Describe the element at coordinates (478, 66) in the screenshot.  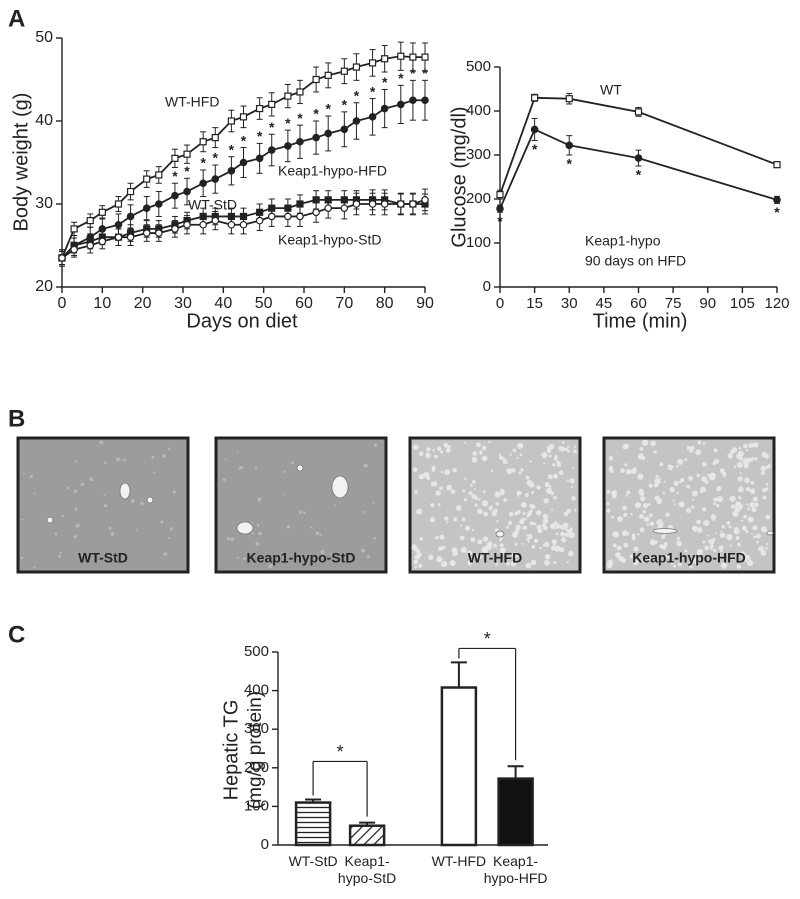
I see `y-tick-label: 500` at that location.